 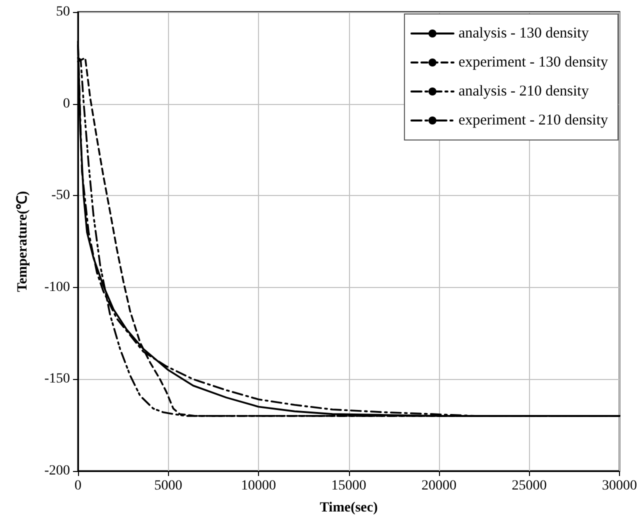 What do you see at coordinates (57, 379) in the screenshot?
I see `y-tick-label: -150` at bounding box center [57, 379].